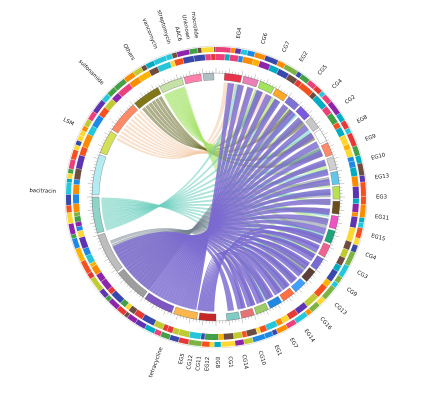 Image resolution: width=433 pixels, height=401 pixels. Describe the element at coordinates (264, 38) in the screenshot. I see `label-cg6: CG6` at that location.